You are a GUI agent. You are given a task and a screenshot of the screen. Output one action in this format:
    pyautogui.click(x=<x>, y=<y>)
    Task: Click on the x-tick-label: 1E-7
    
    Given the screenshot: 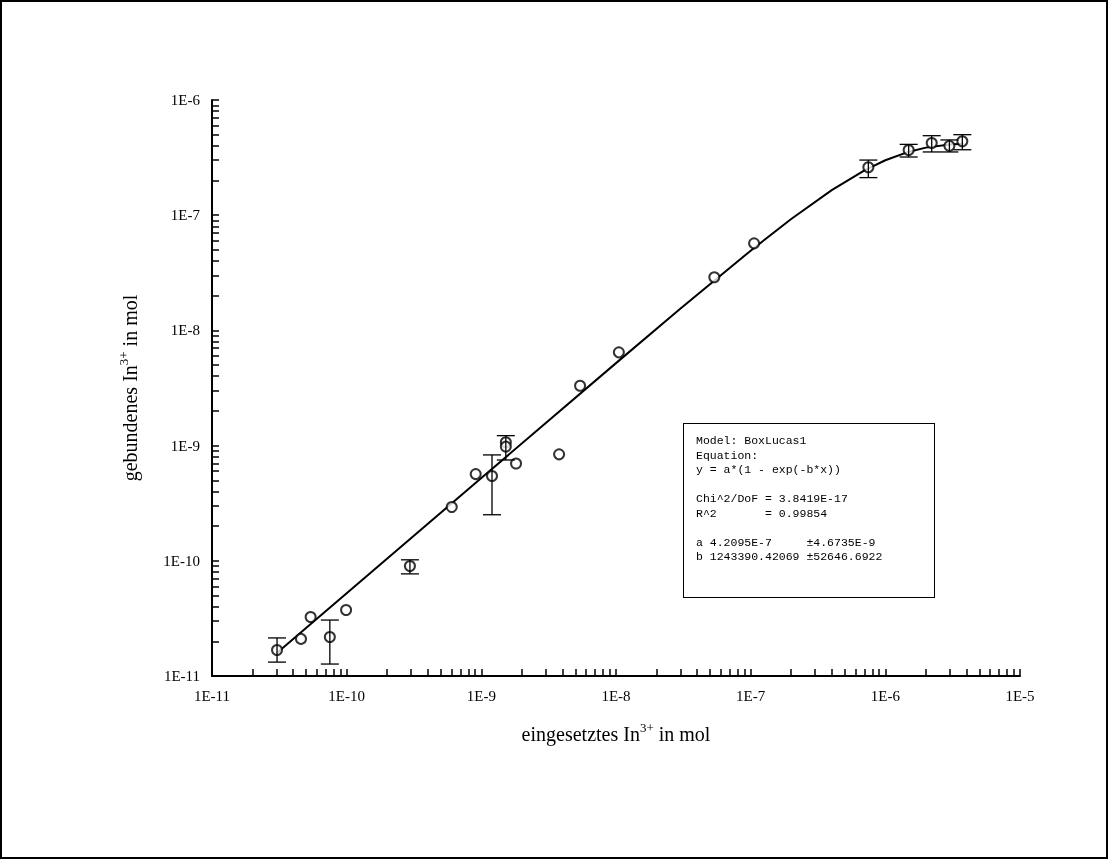 What is the action you would take?
    pyautogui.click(x=751, y=695)
    